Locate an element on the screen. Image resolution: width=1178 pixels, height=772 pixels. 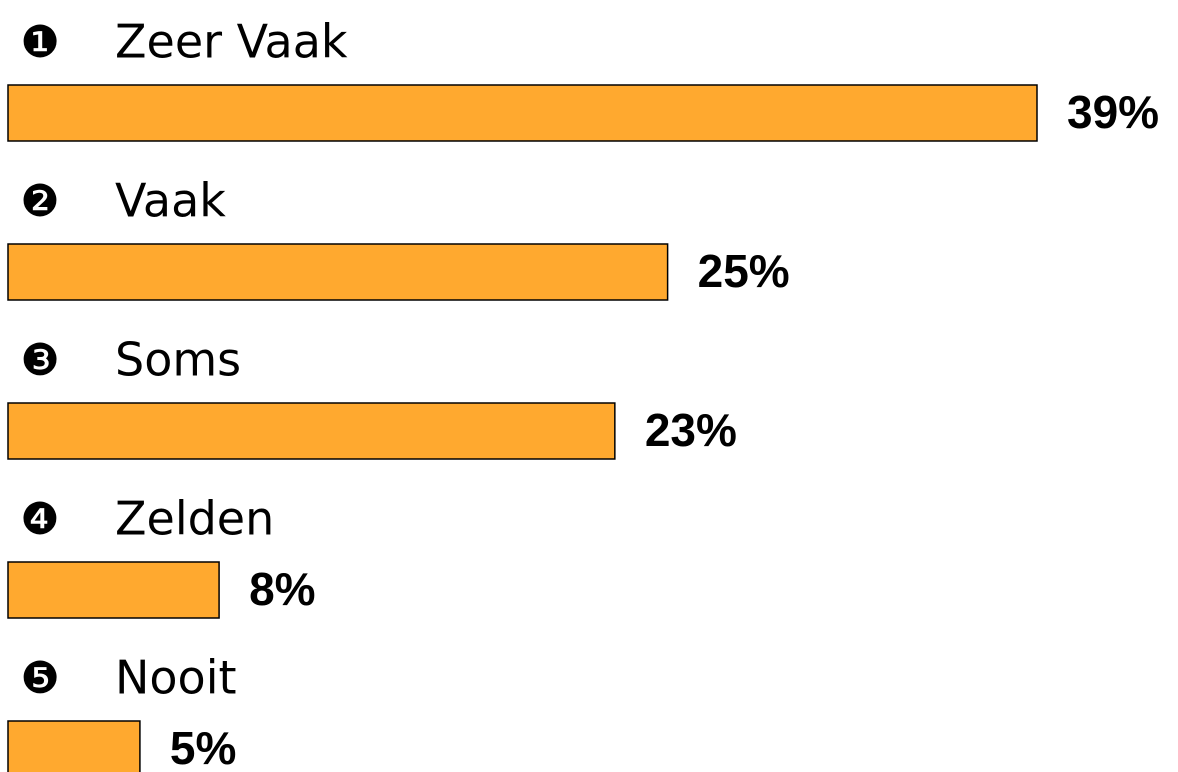
value-label: 23% is located at coordinates (691, 430).